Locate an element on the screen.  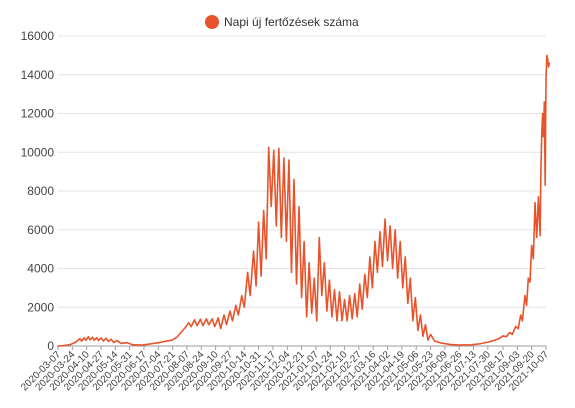
y-tick-label: 14000 is located at coordinates (38, 75).